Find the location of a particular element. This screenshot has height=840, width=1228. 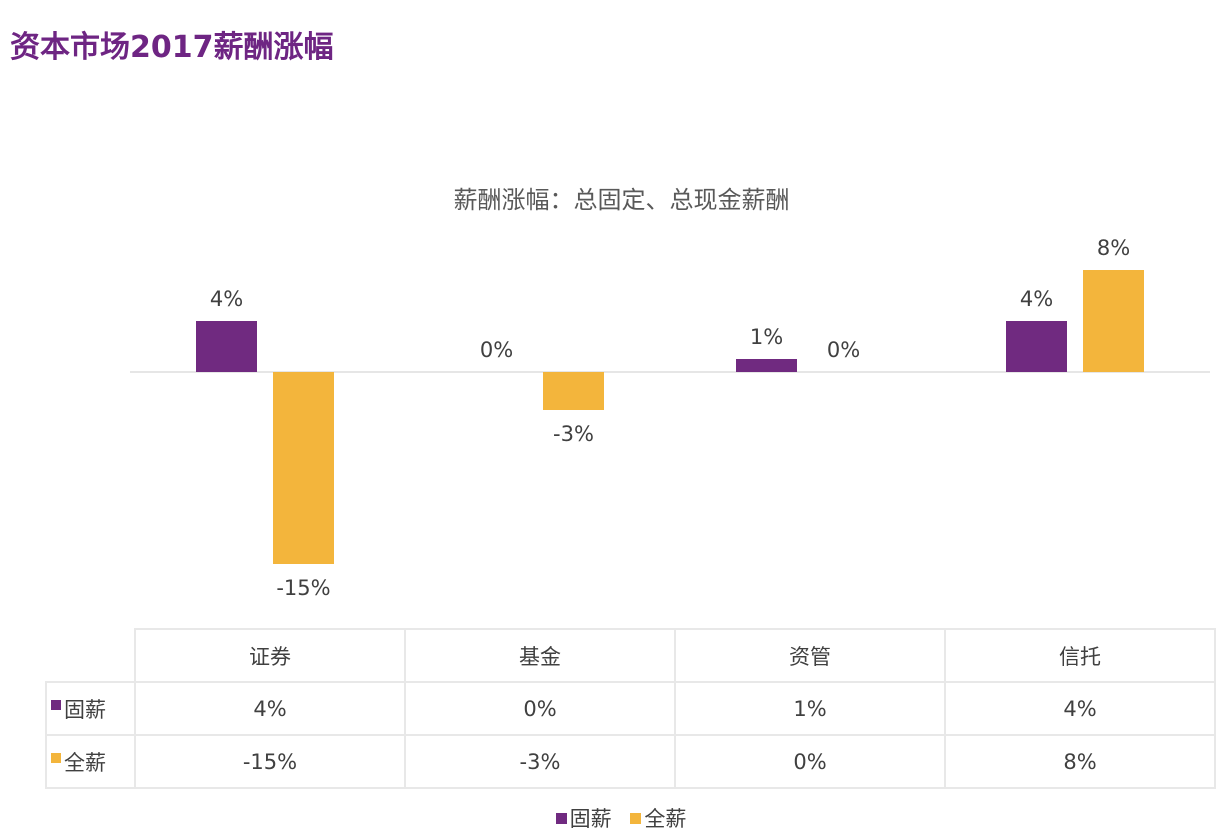

table-cell: -3% is located at coordinates (540, 761).